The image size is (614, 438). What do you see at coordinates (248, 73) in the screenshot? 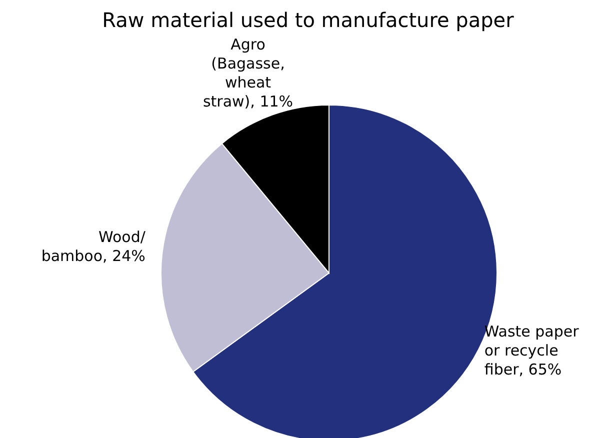
I see `slice-label: Agro (Bagasse, wheat straw), 11%` at bounding box center [248, 73].